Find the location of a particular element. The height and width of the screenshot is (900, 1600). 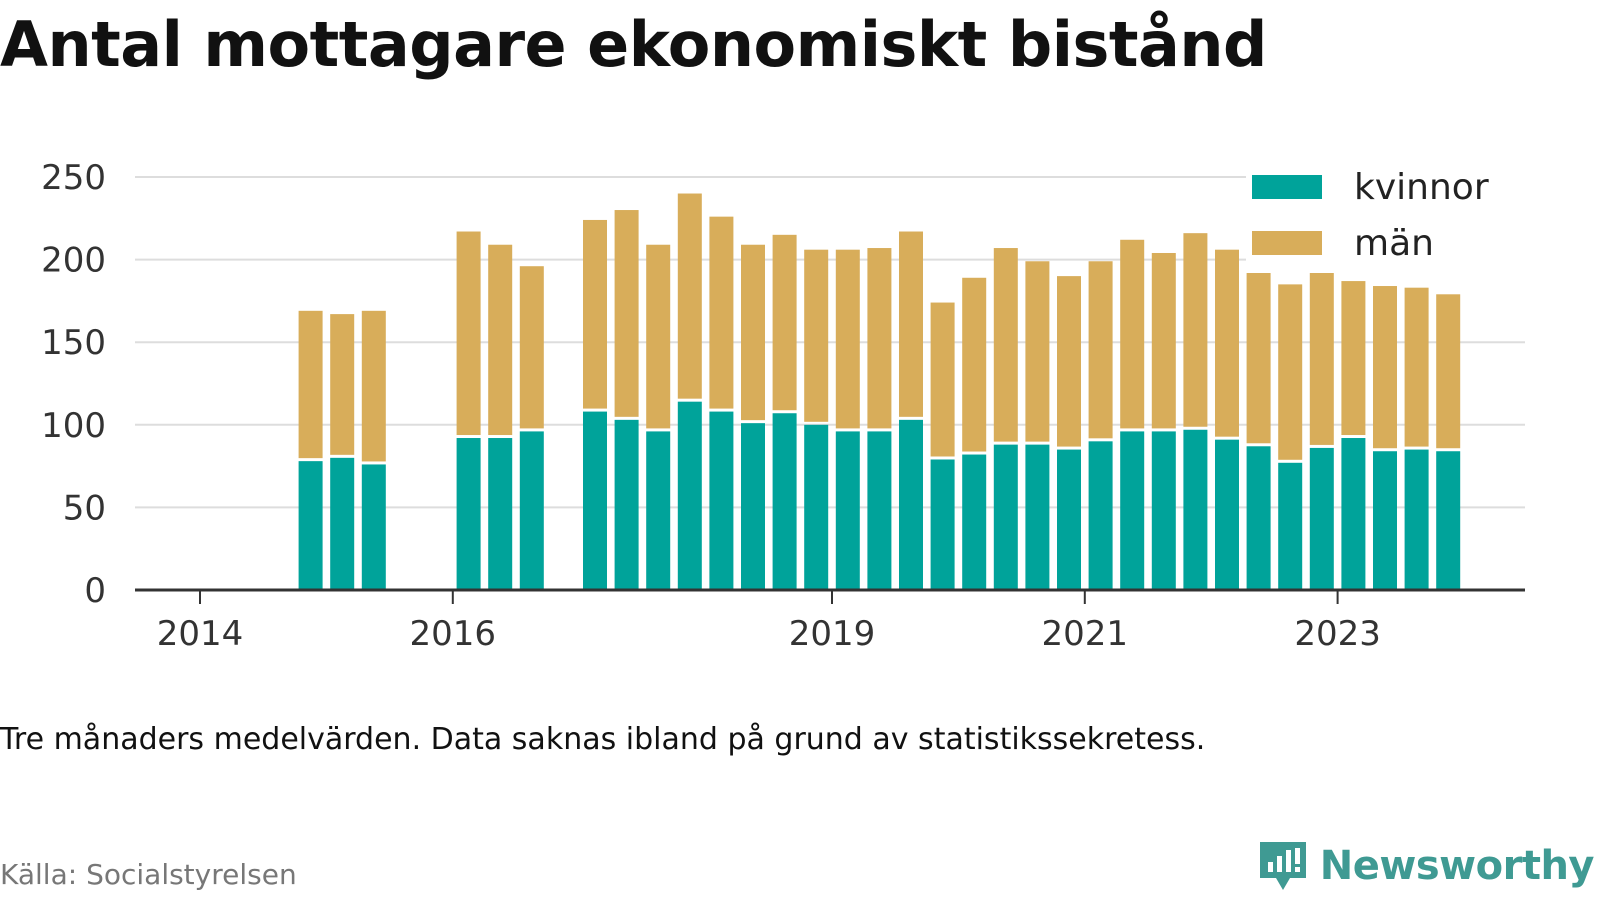

source-label: Källa: Socialstyrelsen is located at coordinates (148, 874).